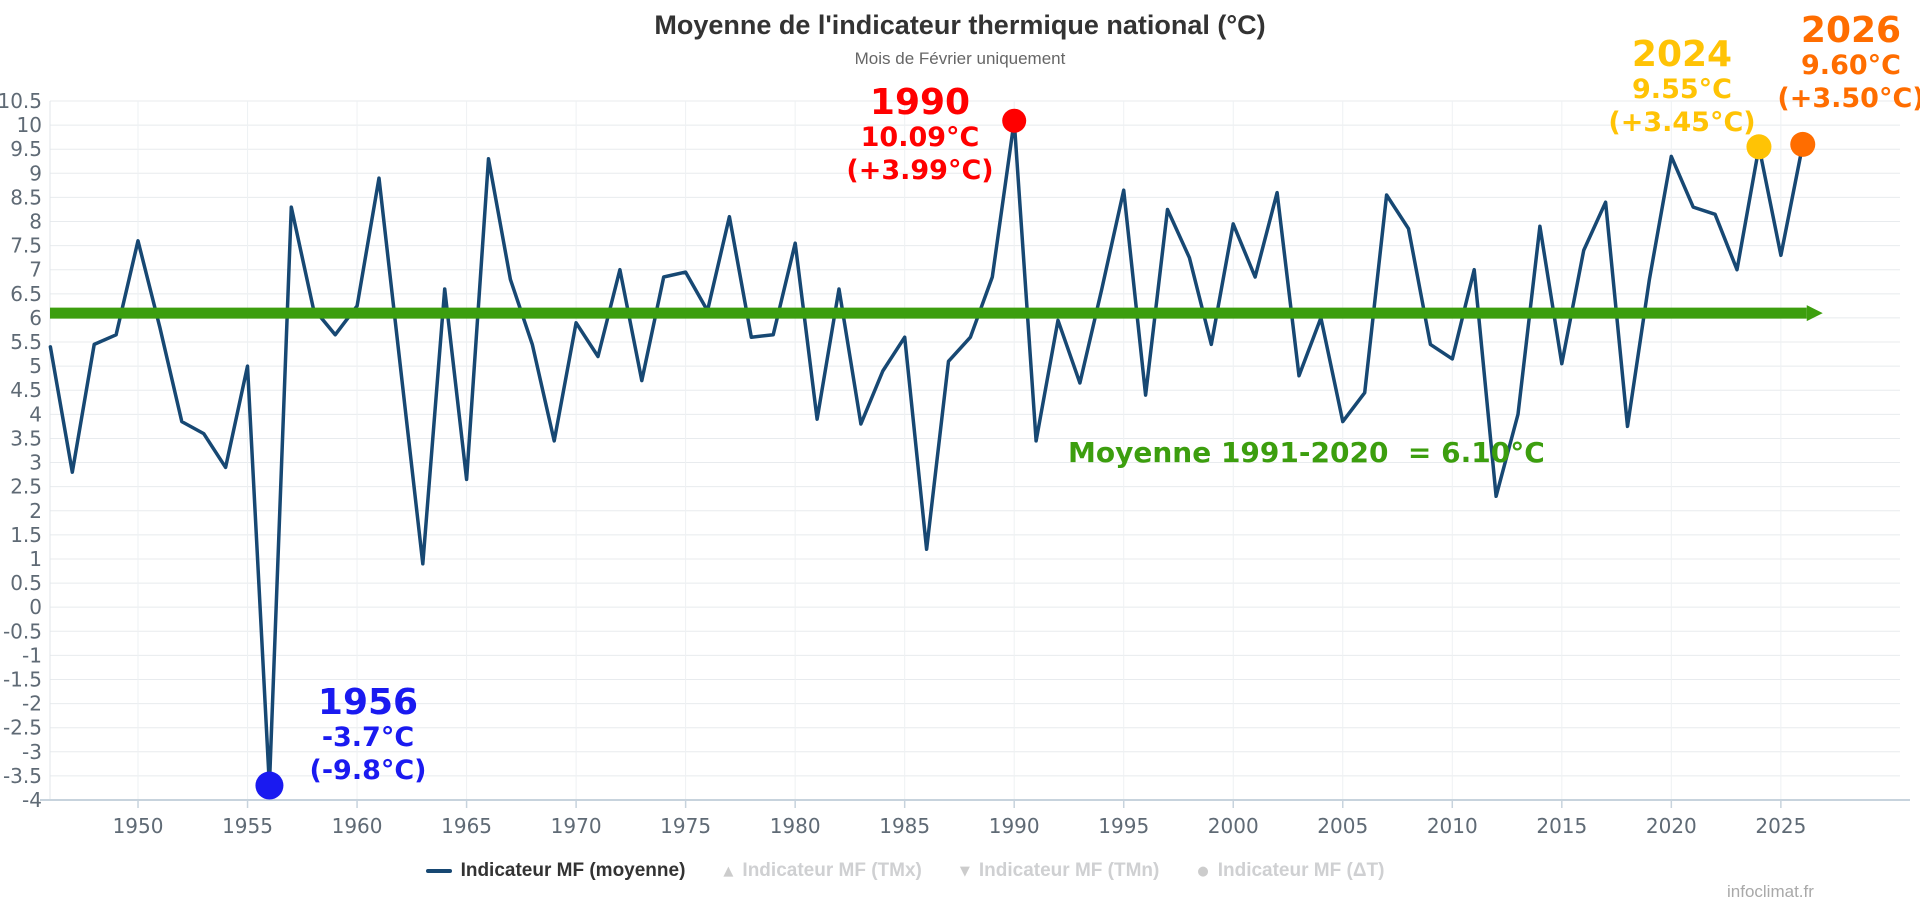 Image resolution: width=1920 pixels, height=911 pixels. What do you see at coordinates (1233, 826) in the screenshot?
I see `x-axis-label: 2000` at bounding box center [1233, 826].